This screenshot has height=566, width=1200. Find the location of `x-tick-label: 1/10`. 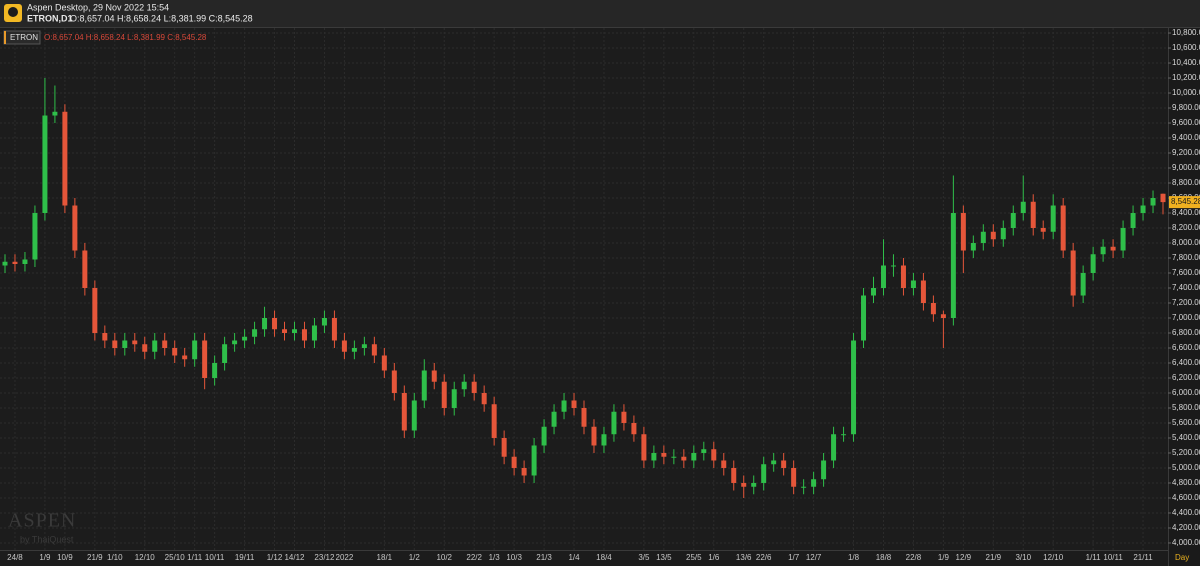

x-tick-label: 1/10 is located at coordinates (115, 557).